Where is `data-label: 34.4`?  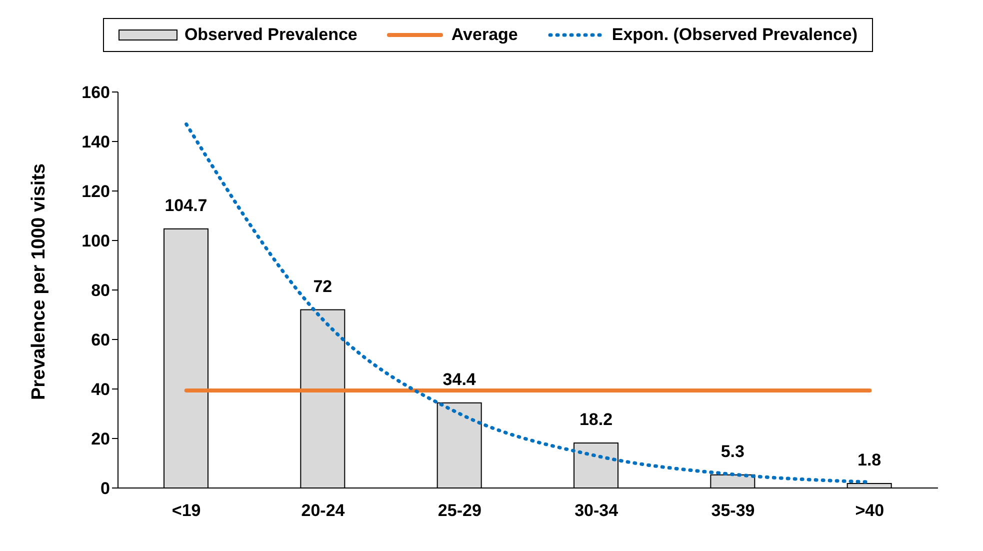 data-label: 34.4 is located at coordinates (459, 379).